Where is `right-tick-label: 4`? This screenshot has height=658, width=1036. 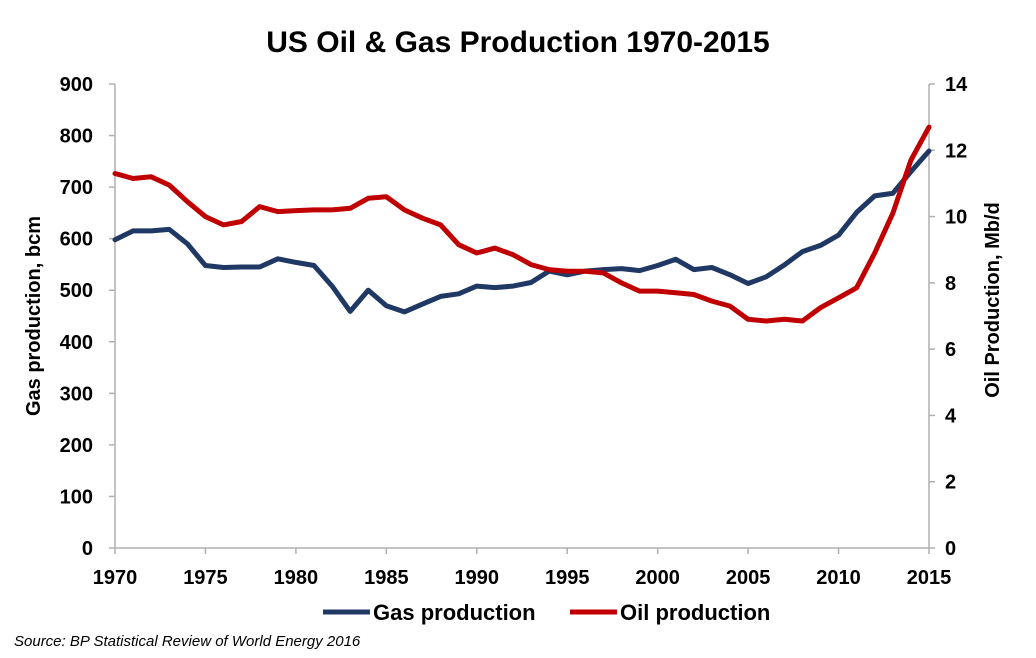
right-tick-label: 4 is located at coordinates (951, 416).